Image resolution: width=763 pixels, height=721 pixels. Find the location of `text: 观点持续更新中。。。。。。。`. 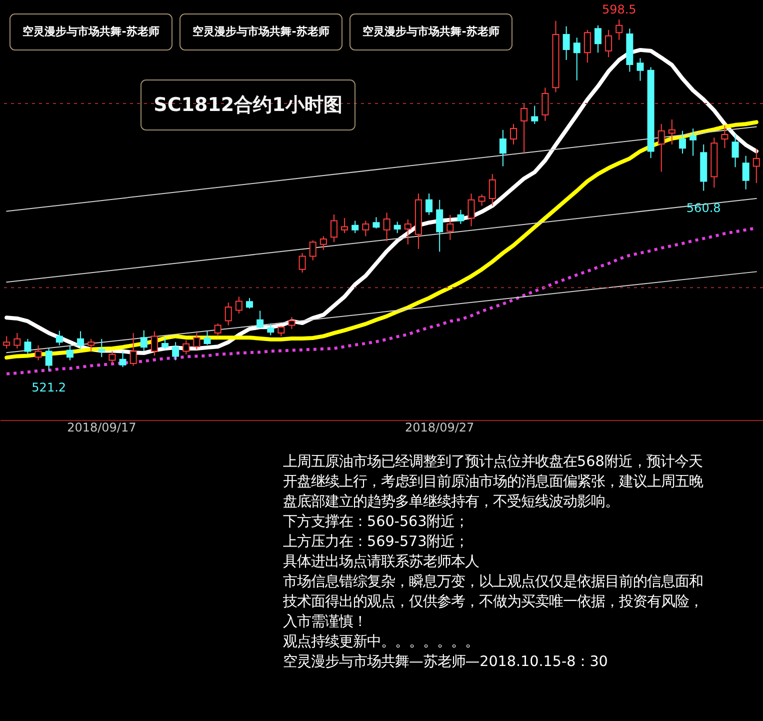

text: 观点持续更新中。。。。。。。 is located at coordinates (381, 642).